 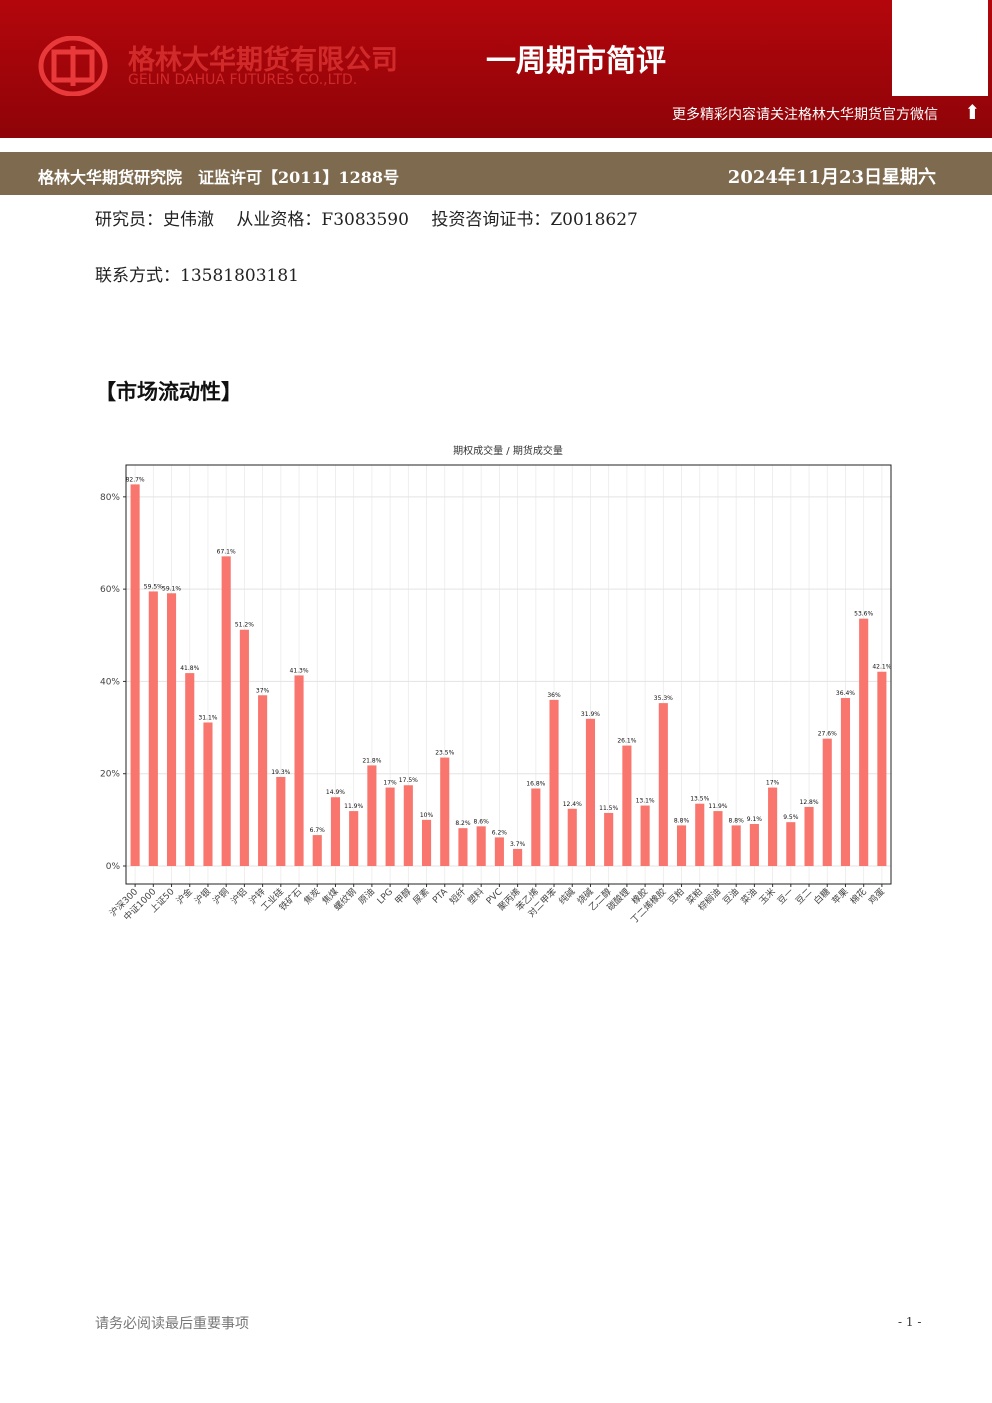 What do you see at coordinates (500, 832) in the screenshot?
I see `value-label: 6.2%` at bounding box center [500, 832].